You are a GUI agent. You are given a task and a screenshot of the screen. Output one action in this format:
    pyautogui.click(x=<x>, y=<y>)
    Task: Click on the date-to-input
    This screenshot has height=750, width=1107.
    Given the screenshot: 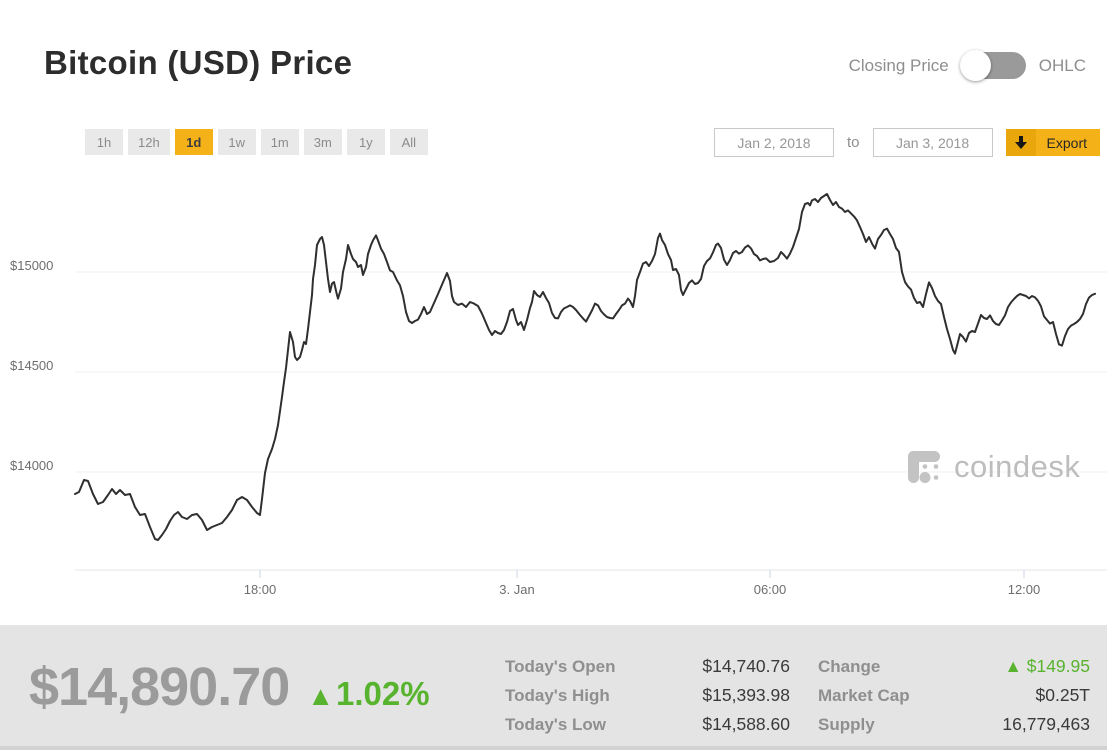 What is the action you would take?
    pyautogui.click(x=932, y=142)
    